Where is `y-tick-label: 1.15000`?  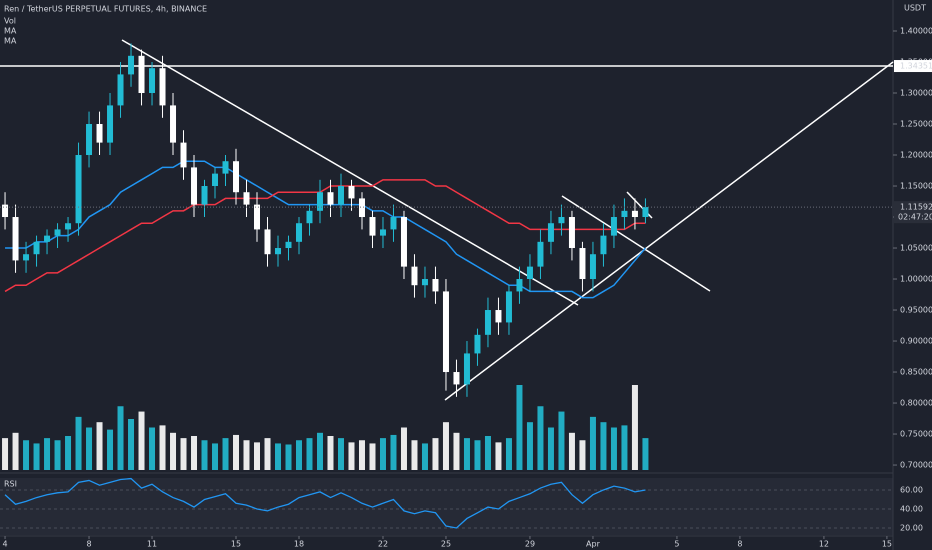
y-tick-label: 1.15000 is located at coordinates (916, 186).